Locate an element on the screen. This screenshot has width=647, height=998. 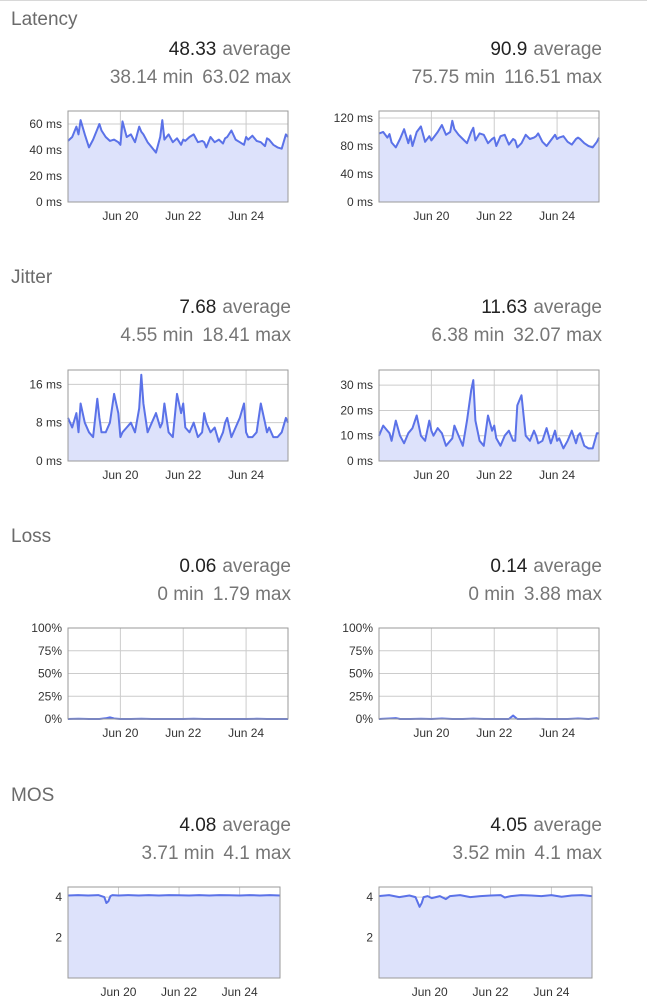
stats-right: 0.14 average 0 min 3.88 max is located at coordinates (452, 581).